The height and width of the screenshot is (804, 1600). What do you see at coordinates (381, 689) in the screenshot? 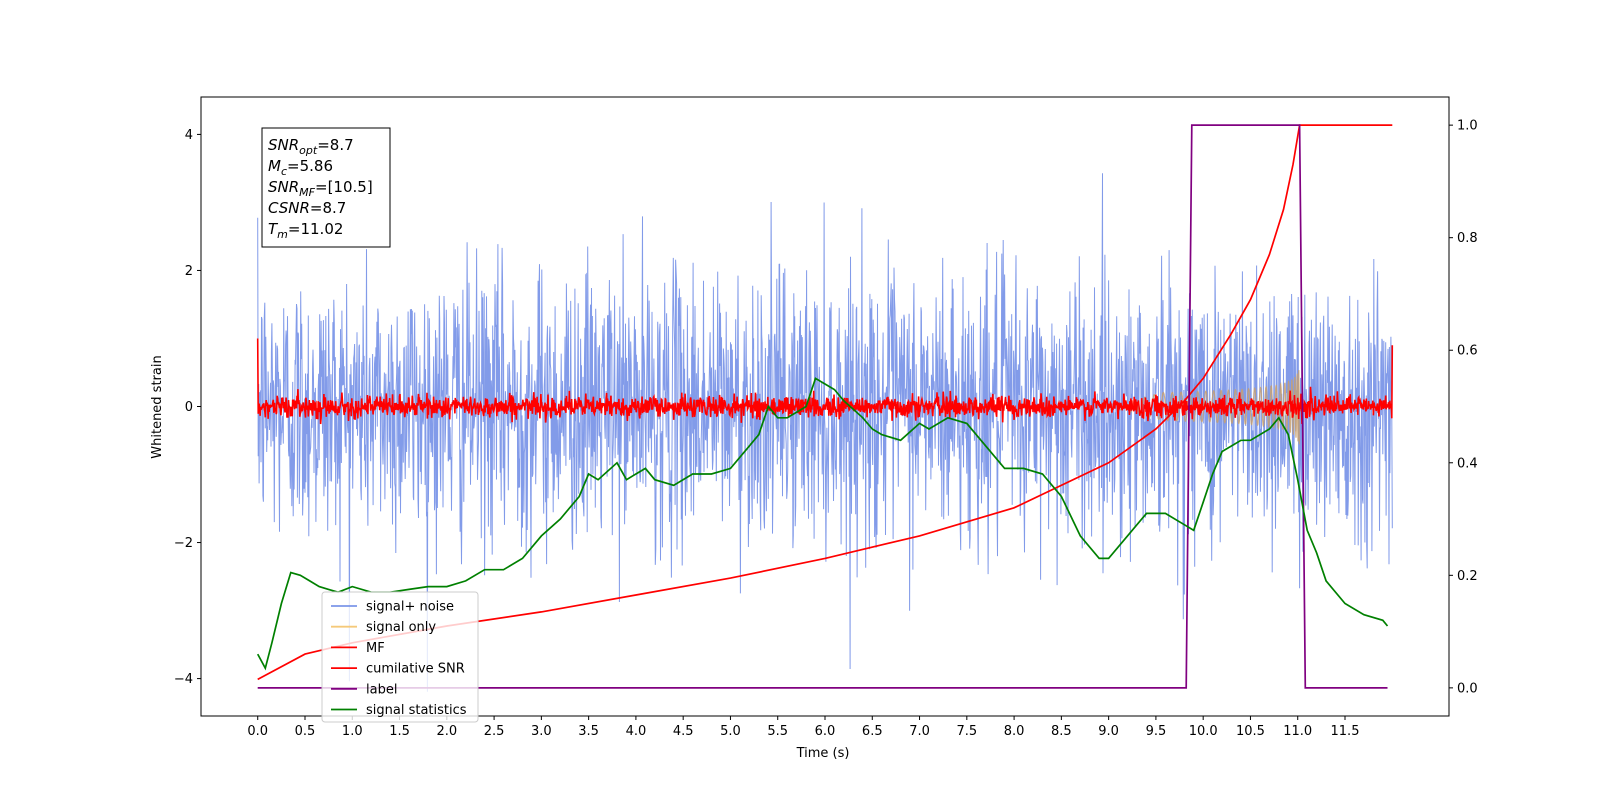
I see `legend-label-4: label` at bounding box center [381, 689].